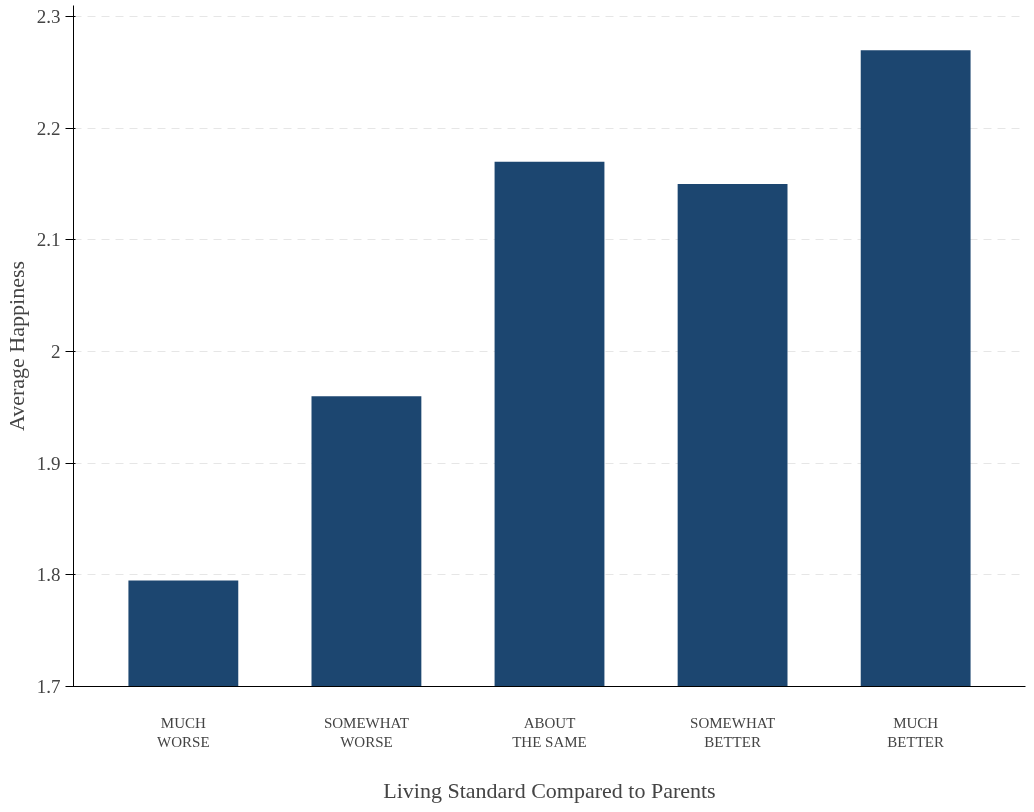  I want to click on y-tick-label: 2.2, so click(48, 128).